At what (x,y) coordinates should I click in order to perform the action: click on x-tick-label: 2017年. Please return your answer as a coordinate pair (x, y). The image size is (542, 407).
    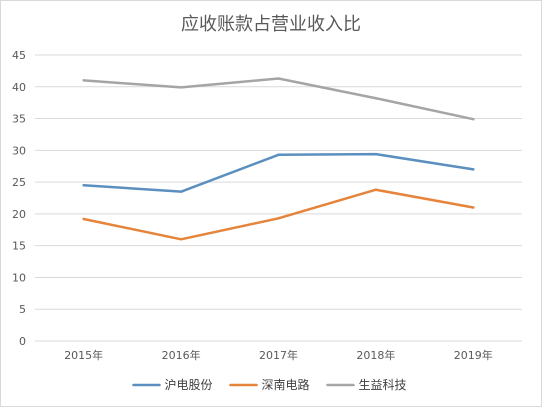
    Looking at the image, I should click on (278, 355).